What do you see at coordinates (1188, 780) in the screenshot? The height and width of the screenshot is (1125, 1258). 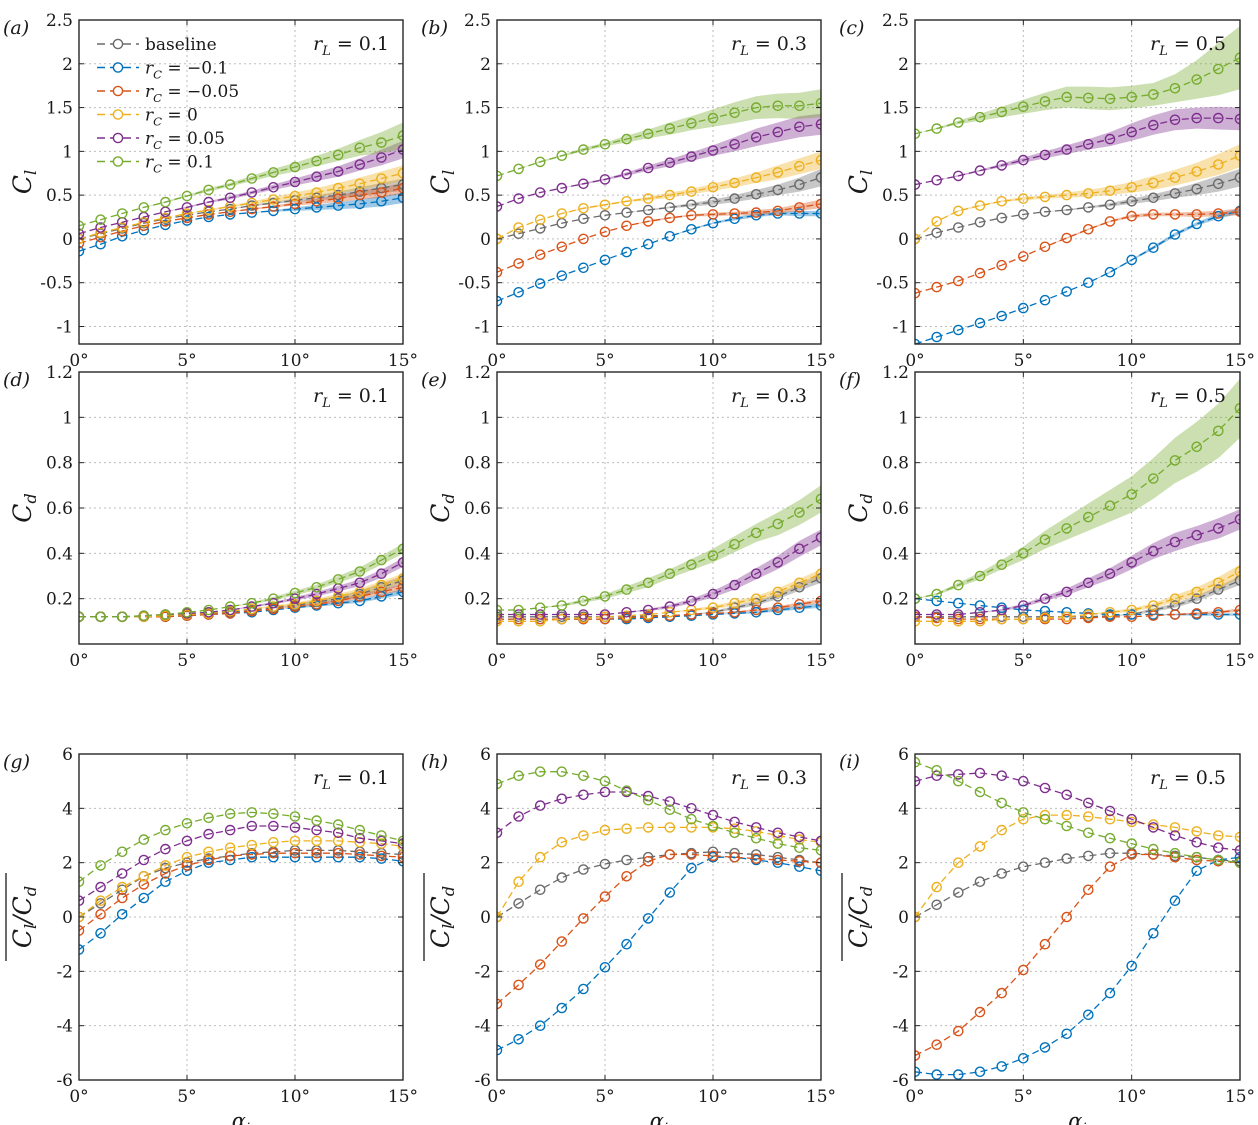 I see `rl-label: rL = 0.5` at bounding box center [1188, 780].